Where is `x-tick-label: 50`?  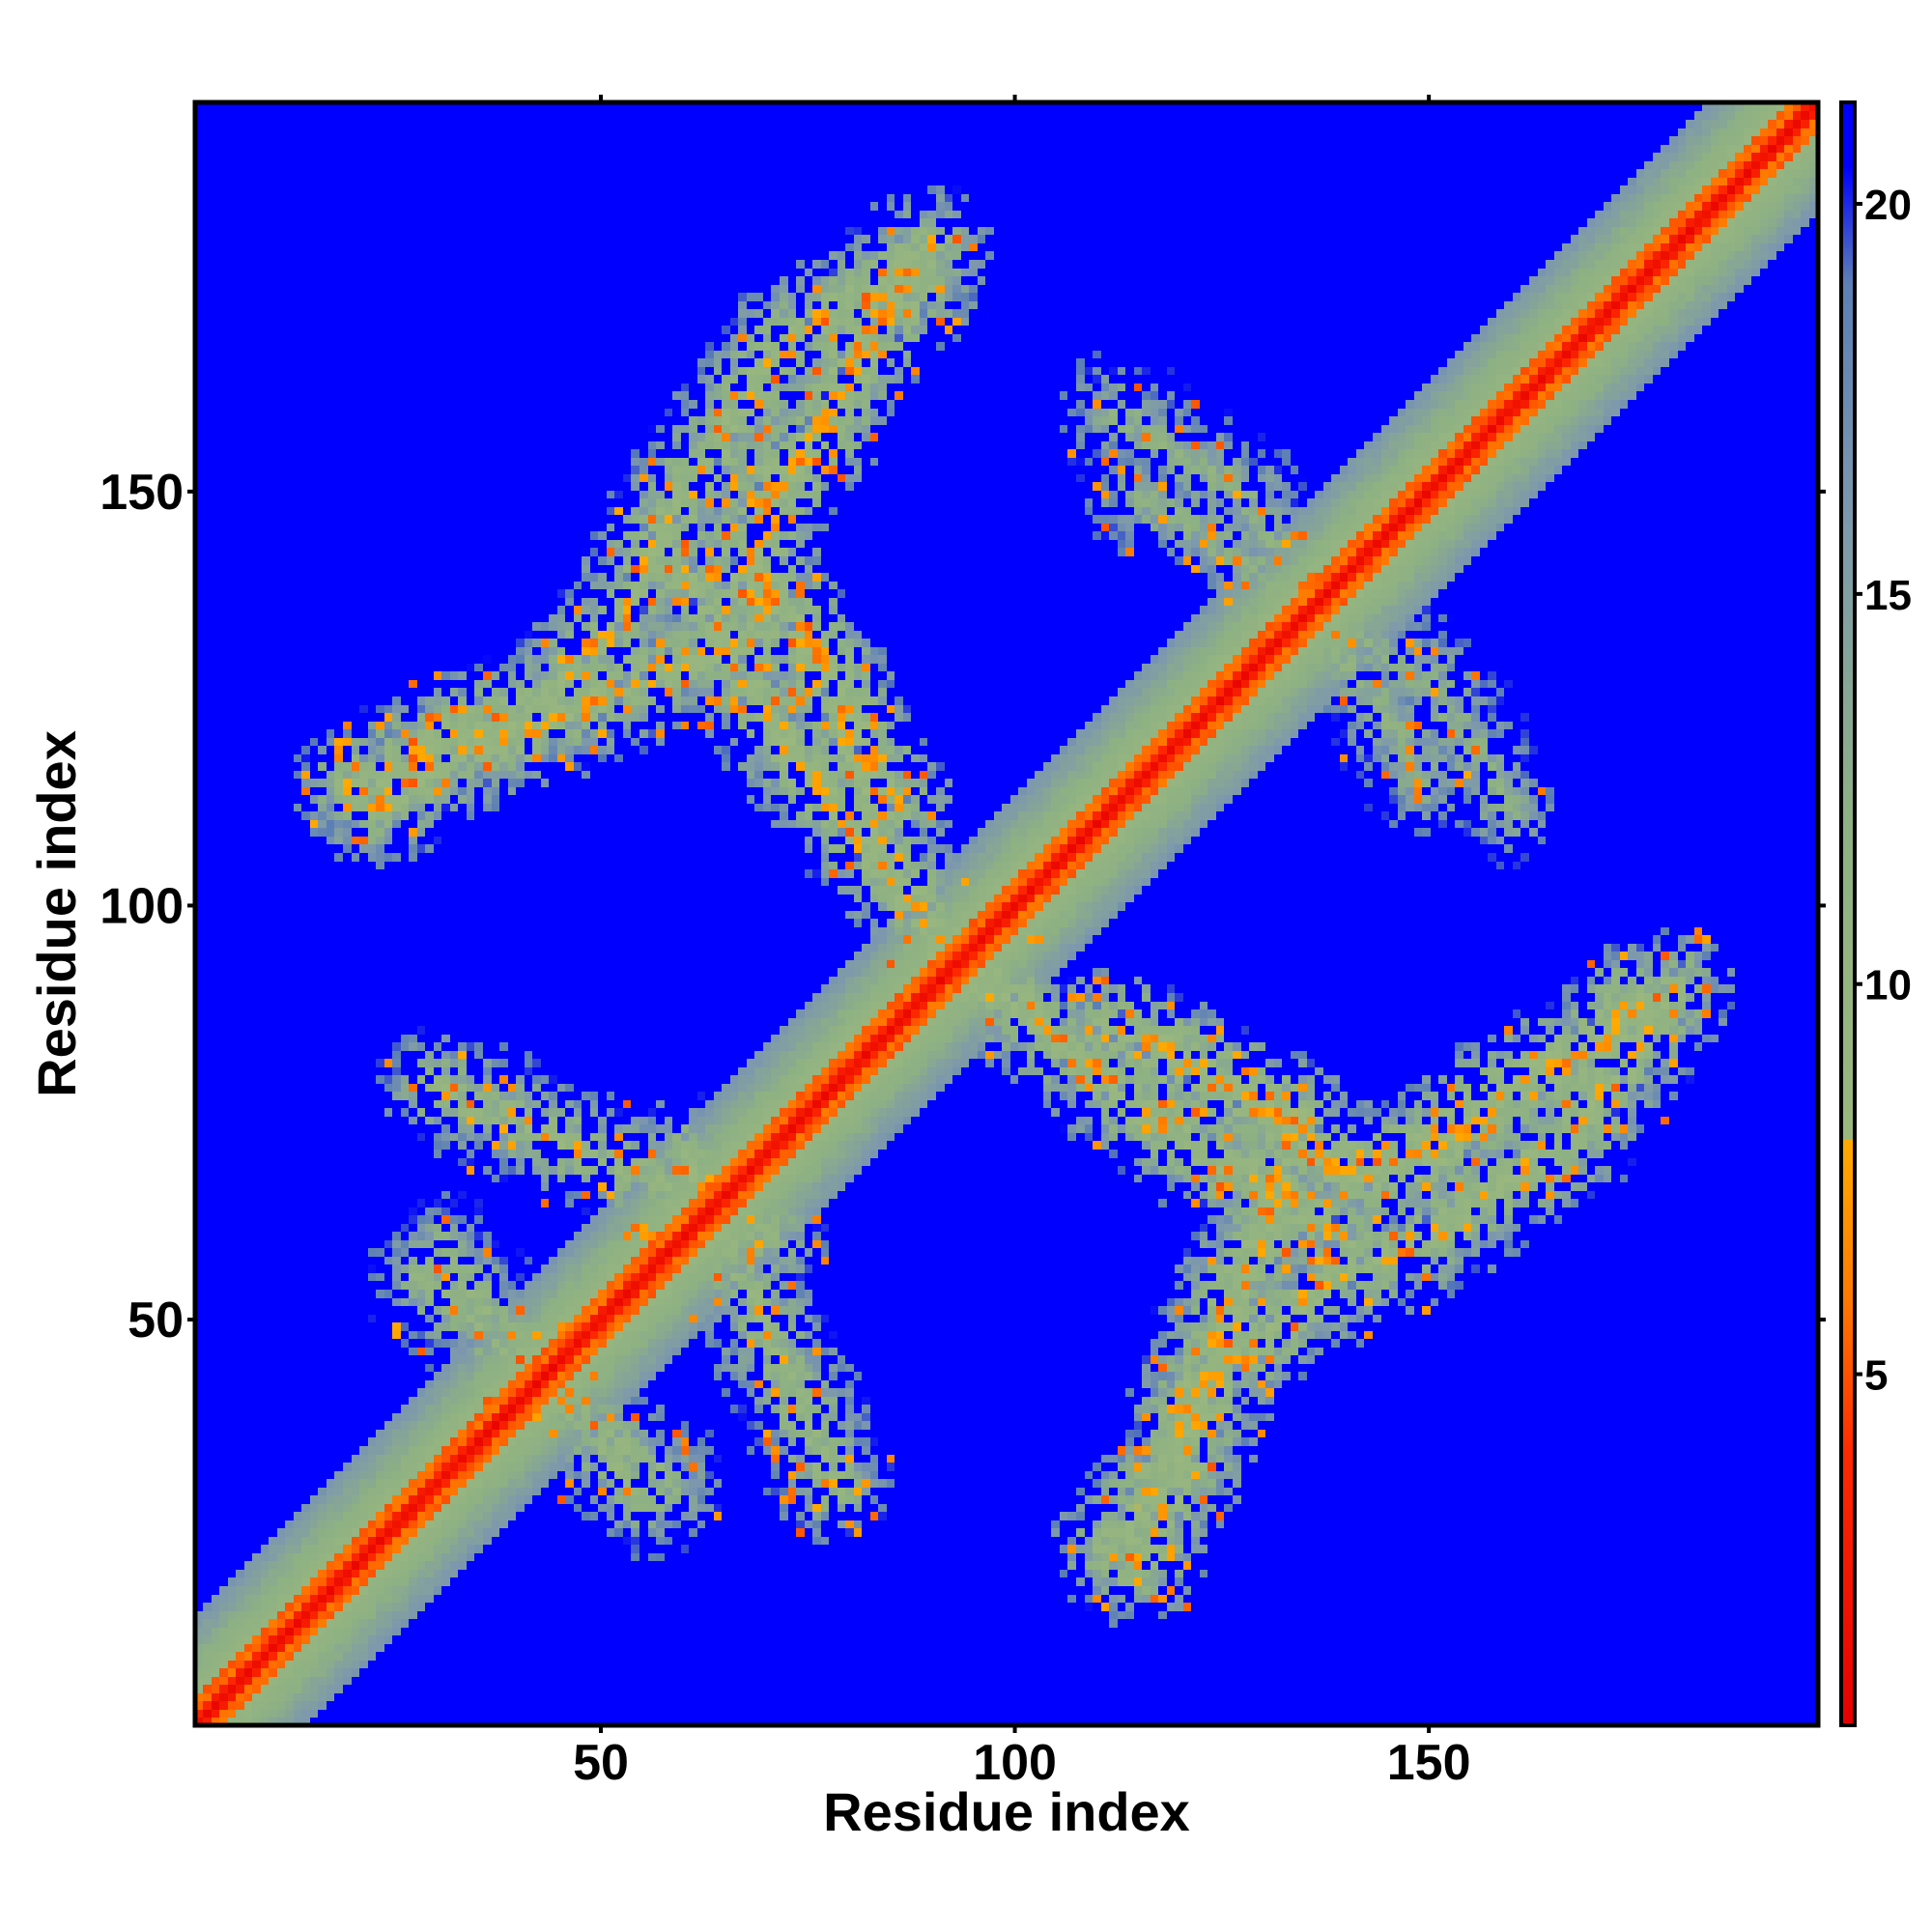 x-tick-label: 50 is located at coordinates (601, 1763).